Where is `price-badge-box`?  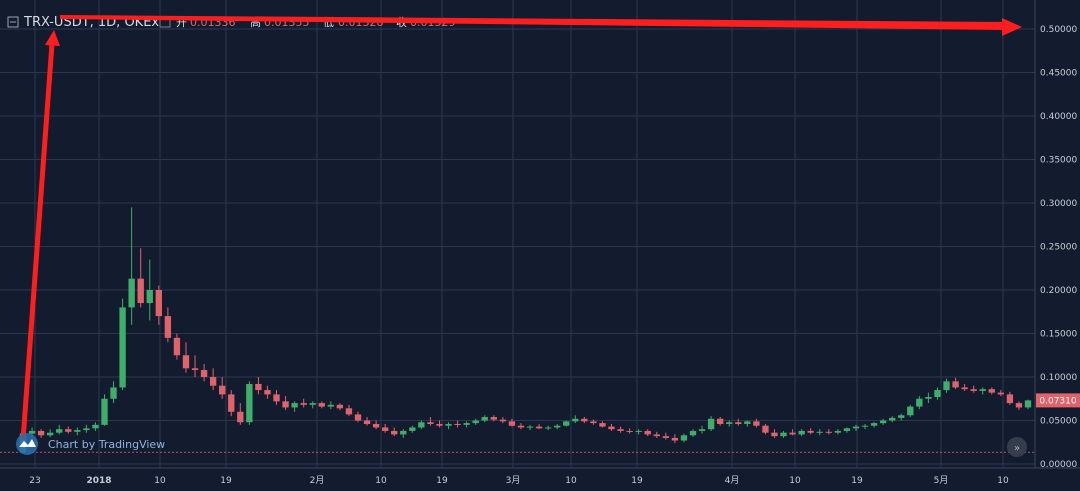 price-badge-box is located at coordinates (1058, 400).